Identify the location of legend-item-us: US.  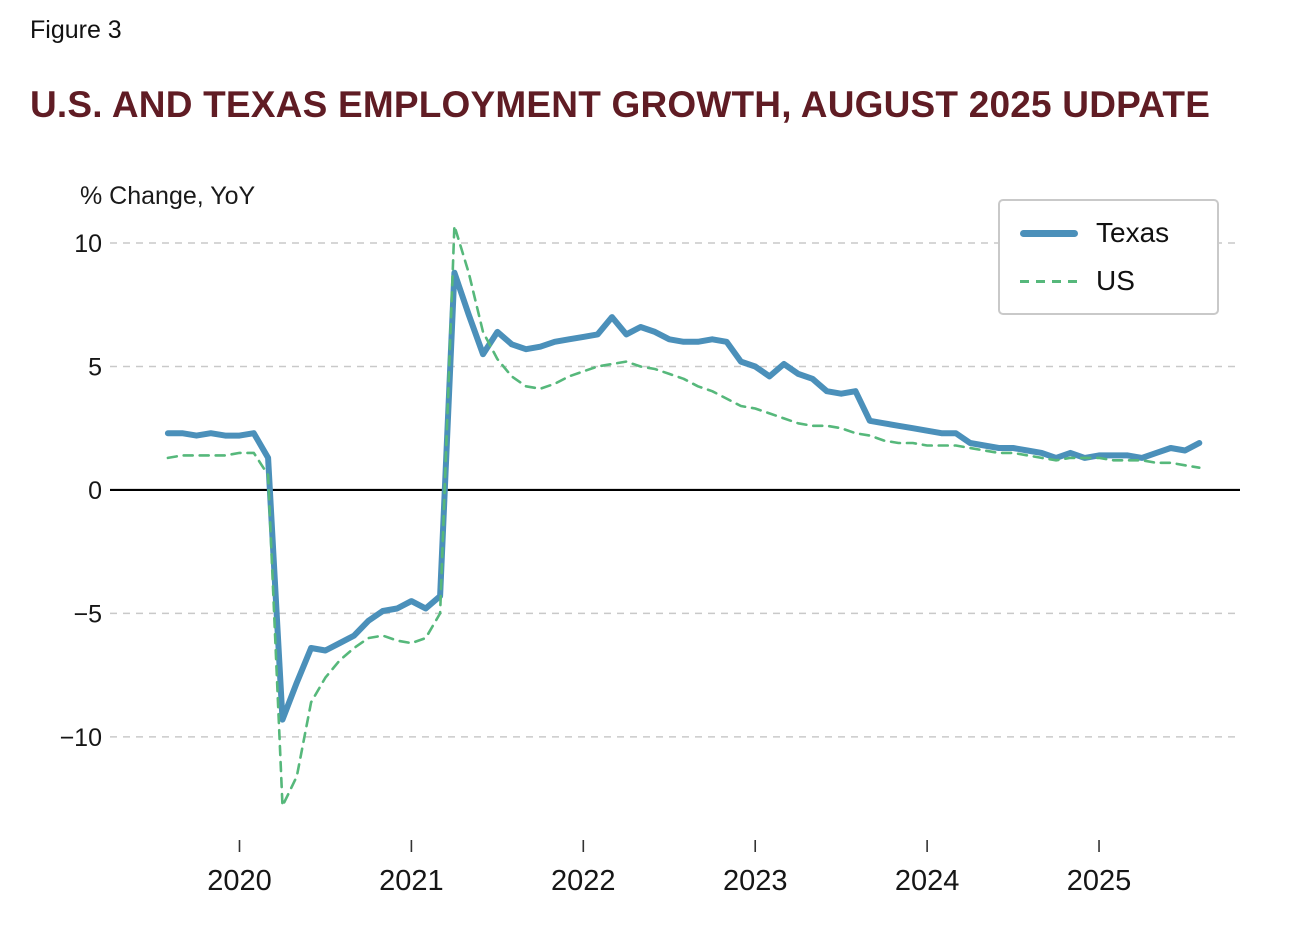
(1108, 281).